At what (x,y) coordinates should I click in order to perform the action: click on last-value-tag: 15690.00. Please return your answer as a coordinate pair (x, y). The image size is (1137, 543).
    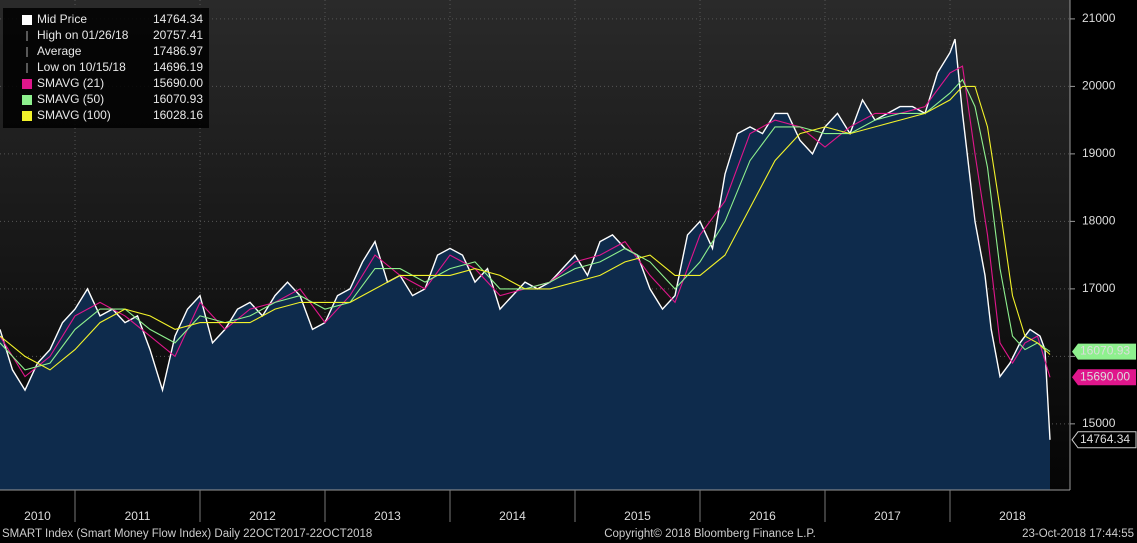
    Looking at the image, I should click on (1104, 377).